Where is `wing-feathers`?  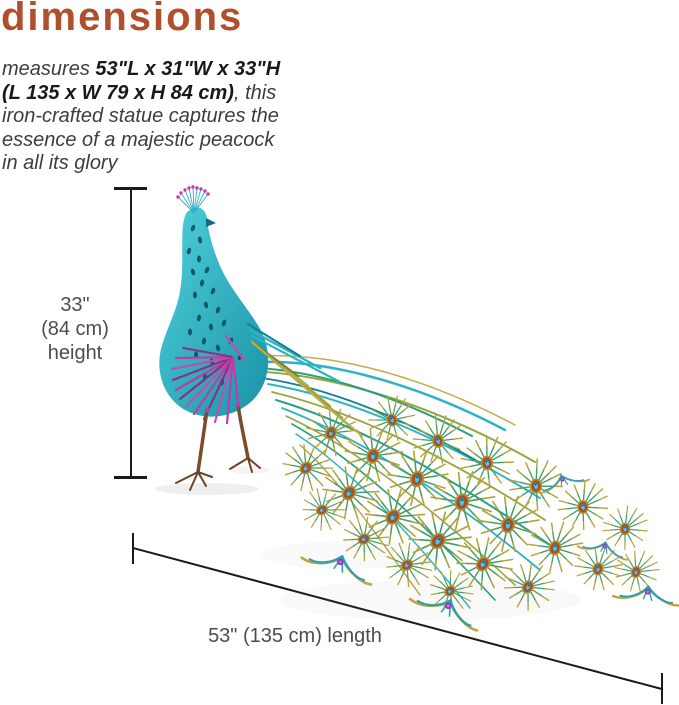
wing-feathers is located at coordinates (306, 388).